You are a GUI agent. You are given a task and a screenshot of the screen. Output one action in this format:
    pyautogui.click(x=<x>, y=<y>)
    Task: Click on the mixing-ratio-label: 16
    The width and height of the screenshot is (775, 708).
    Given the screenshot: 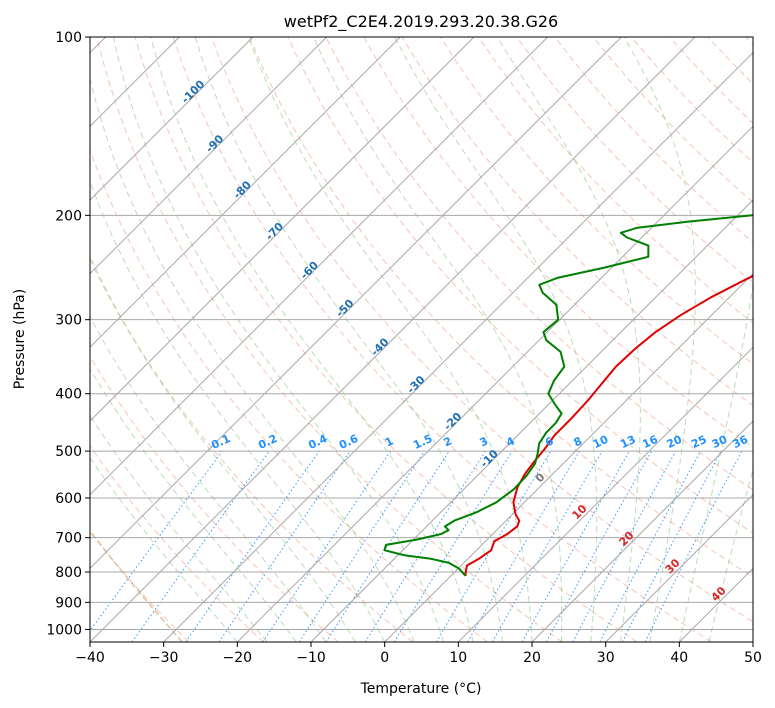 What is the action you would take?
    pyautogui.click(x=650, y=442)
    